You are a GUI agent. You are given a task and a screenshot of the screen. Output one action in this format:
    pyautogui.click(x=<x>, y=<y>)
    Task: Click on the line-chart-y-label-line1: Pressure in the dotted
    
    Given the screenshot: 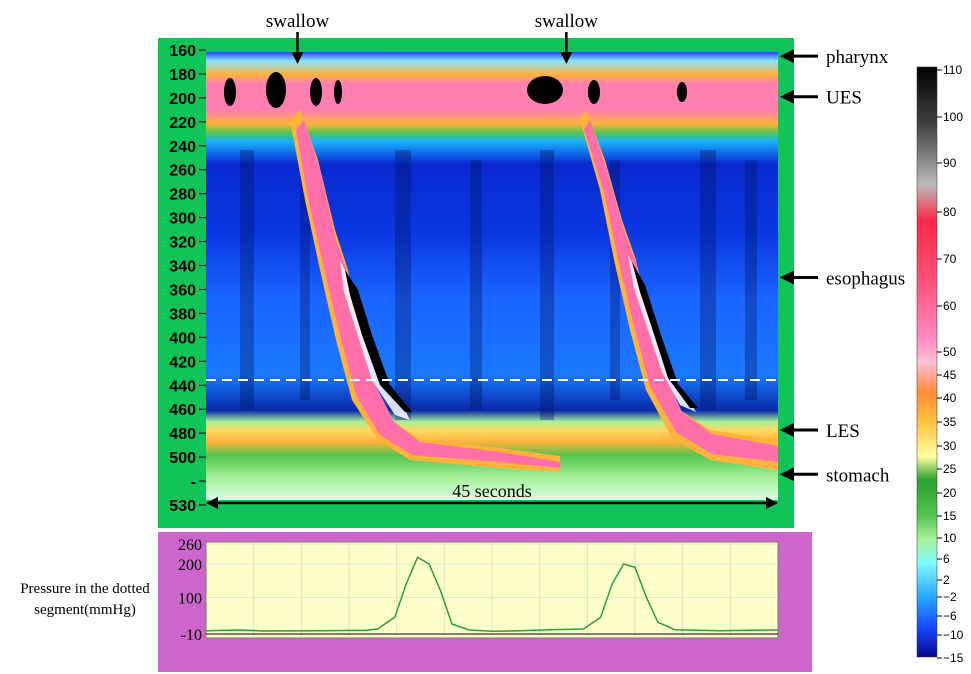 What is the action you would take?
    pyautogui.click(x=85, y=589)
    